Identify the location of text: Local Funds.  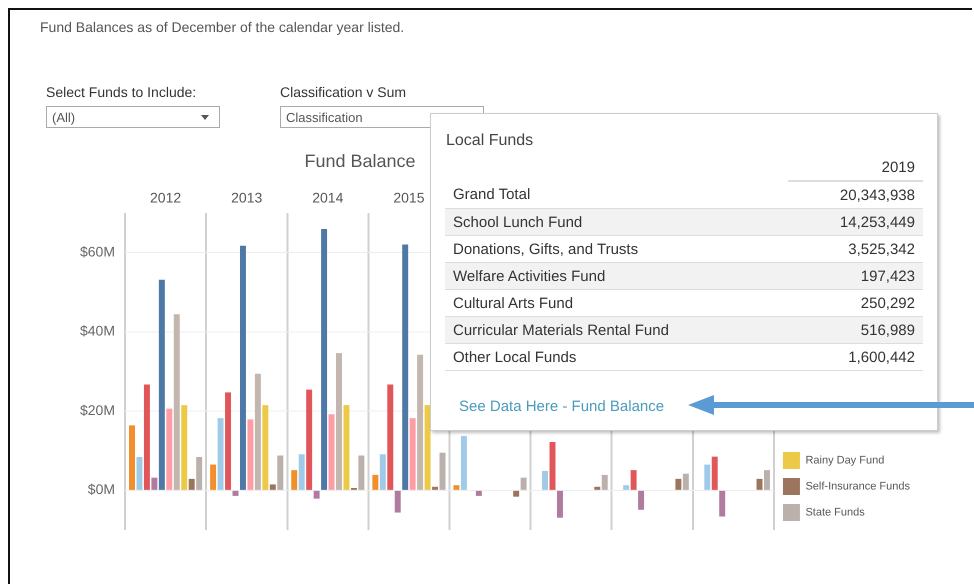
(490, 141).